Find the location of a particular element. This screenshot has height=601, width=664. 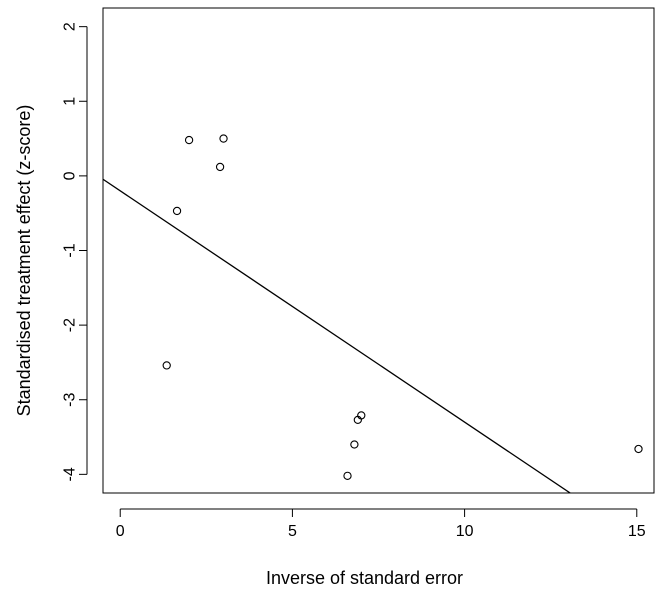

x-tick-label: 0 is located at coordinates (120, 531).